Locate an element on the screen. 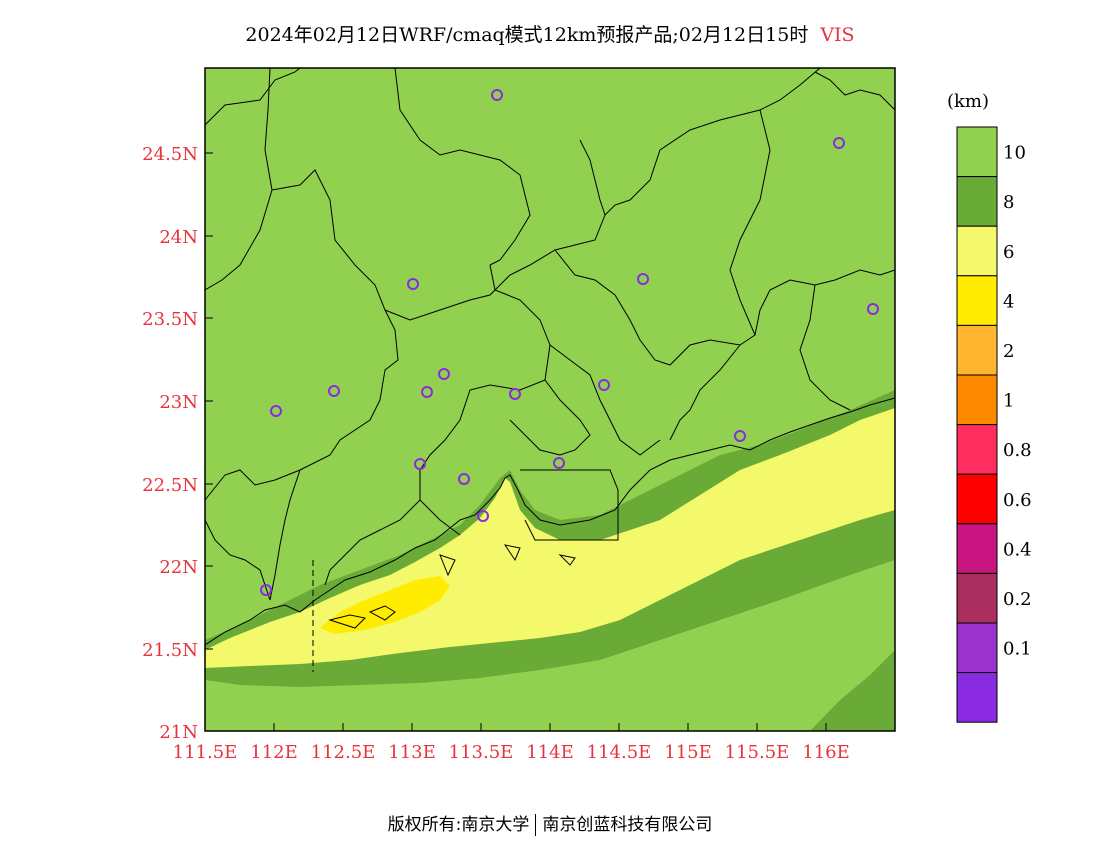  lon-tick-label: 115.5E is located at coordinates (757, 752).